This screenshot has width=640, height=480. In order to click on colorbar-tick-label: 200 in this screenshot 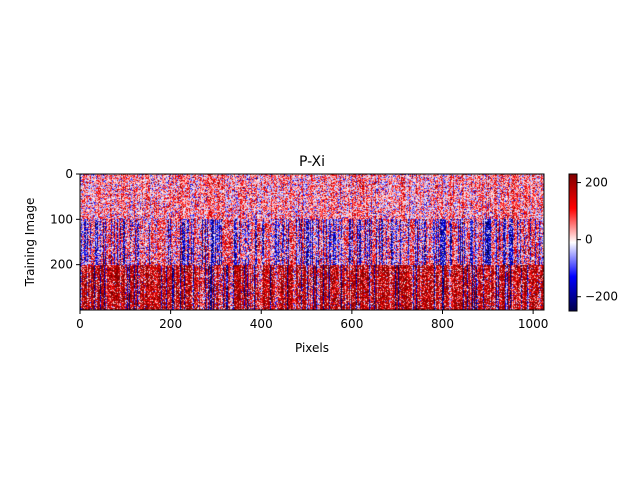, I will do `click(596, 183)`.